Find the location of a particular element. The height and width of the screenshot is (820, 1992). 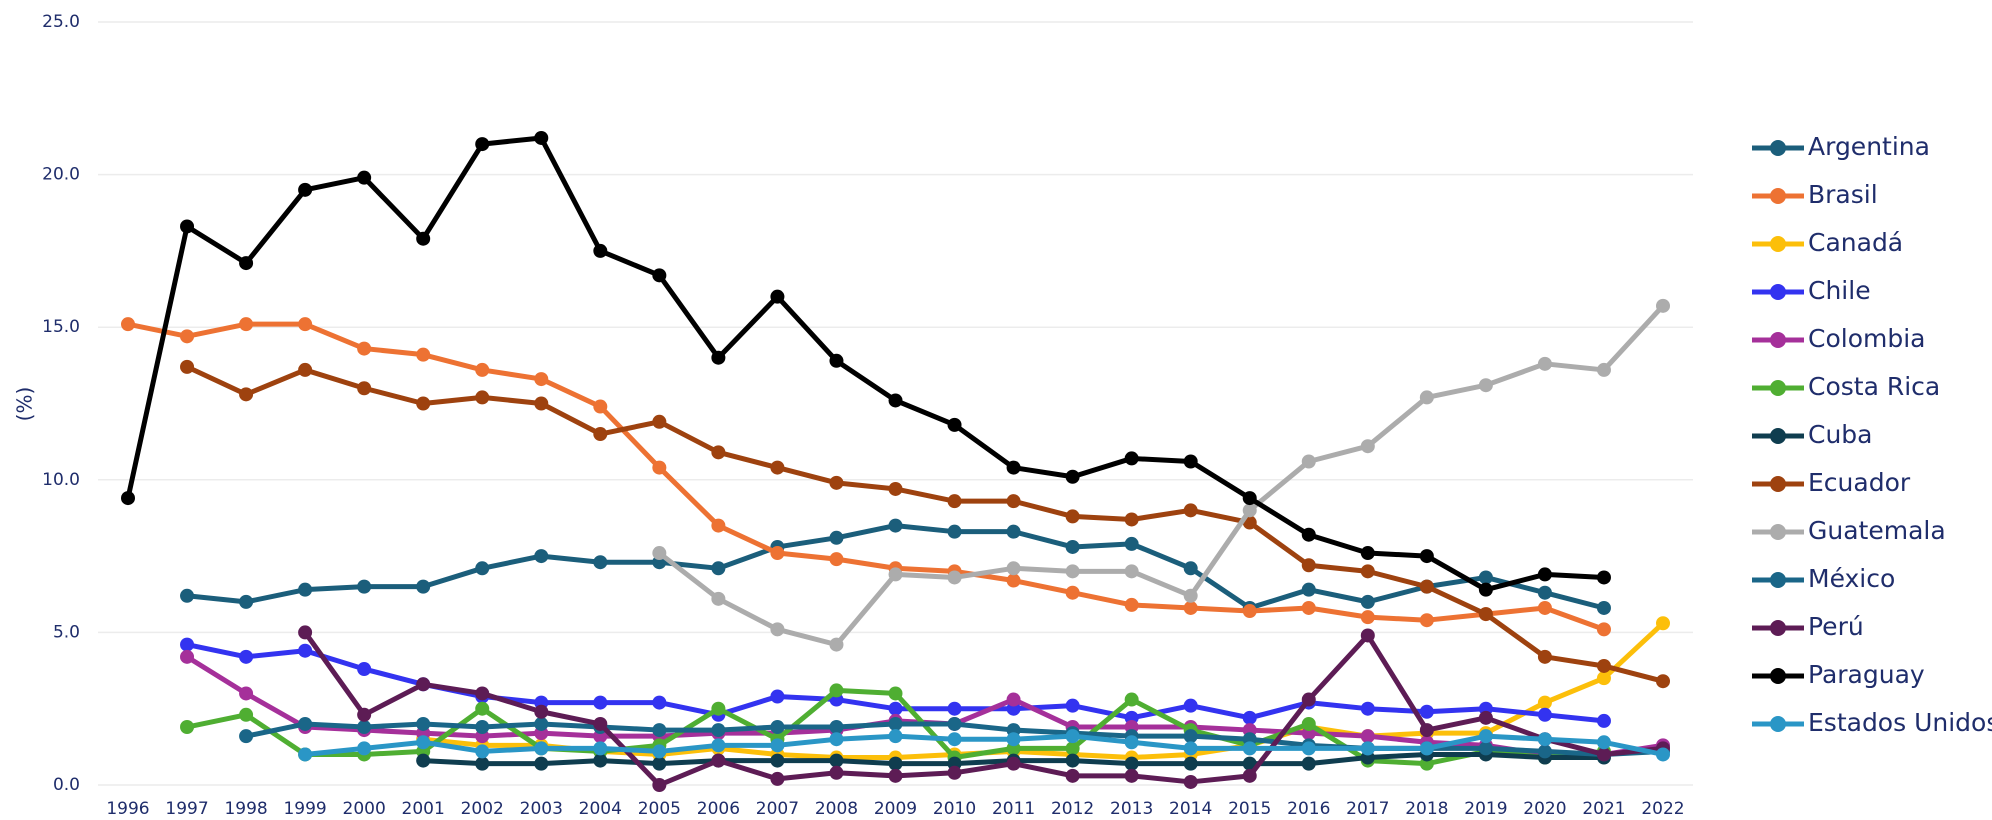

legend-label: Brasil is located at coordinates (1843, 194).